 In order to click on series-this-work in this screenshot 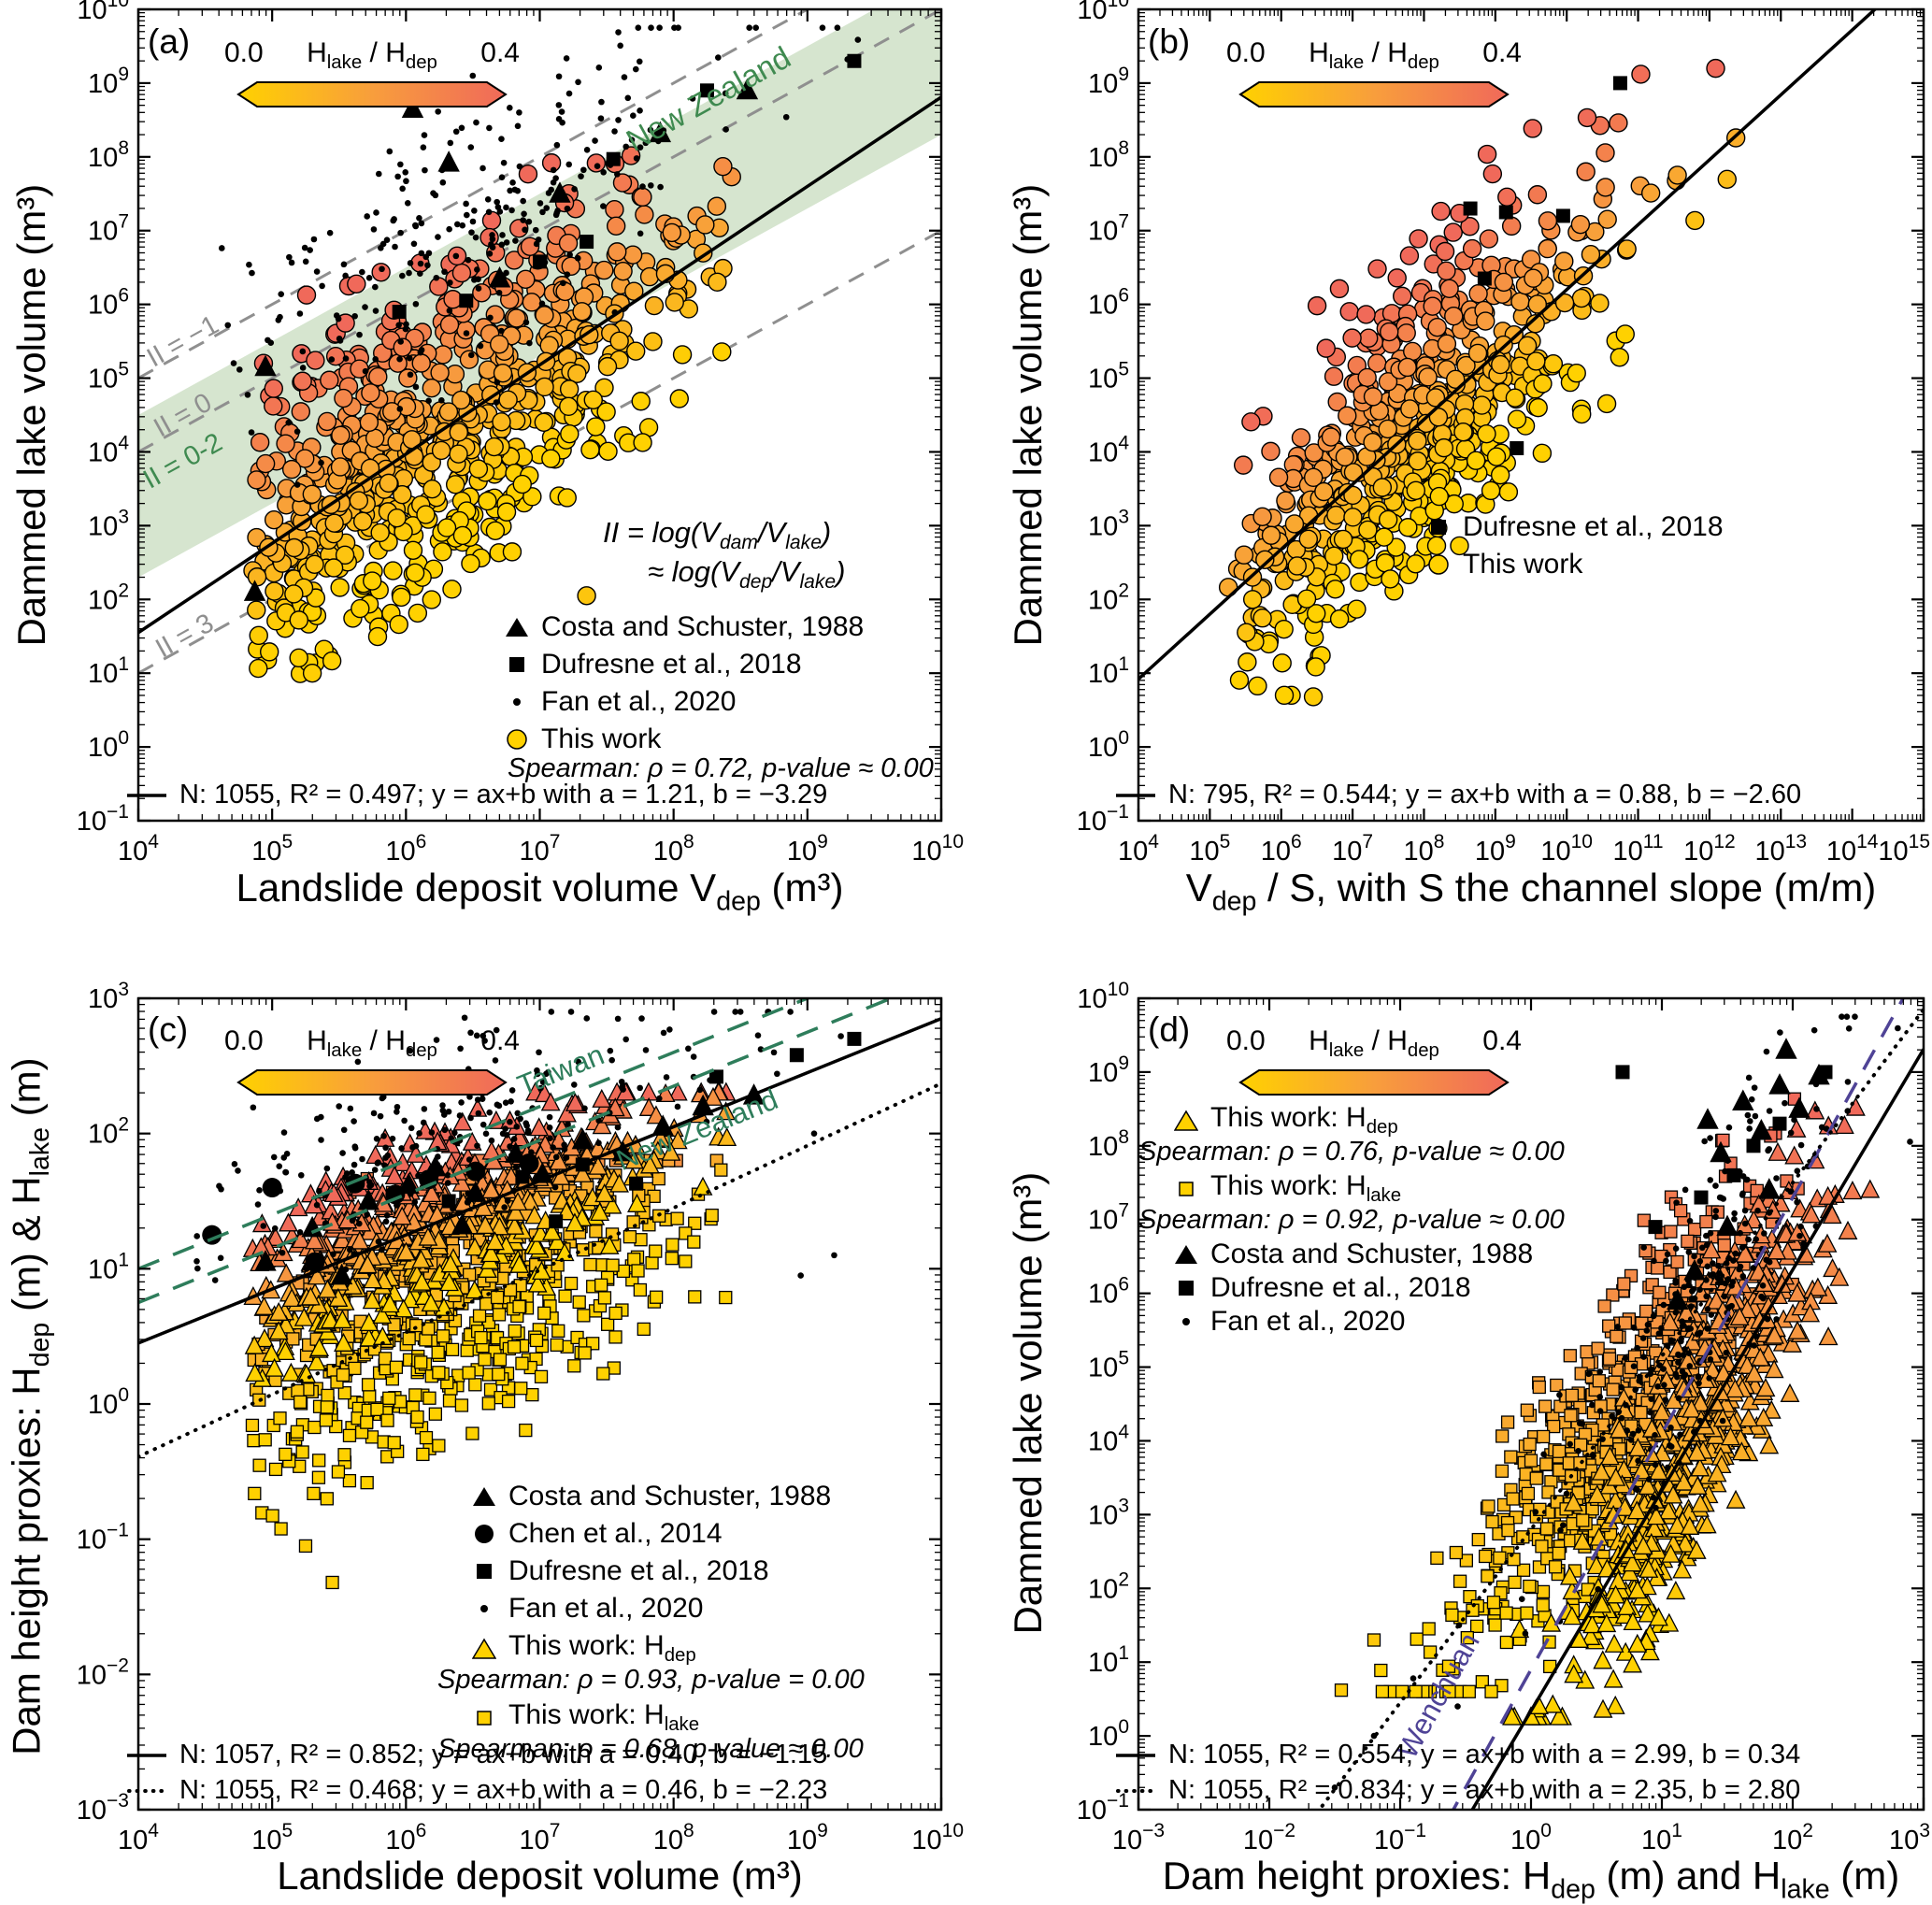, I will do `click(1482, 382)`.